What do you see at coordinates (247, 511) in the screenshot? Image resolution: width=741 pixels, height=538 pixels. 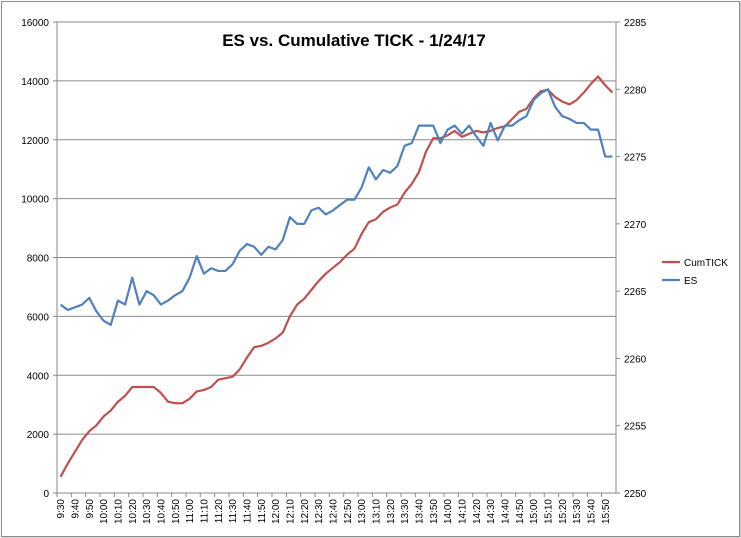 I see `x-tick-label: 11:40` at bounding box center [247, 511].